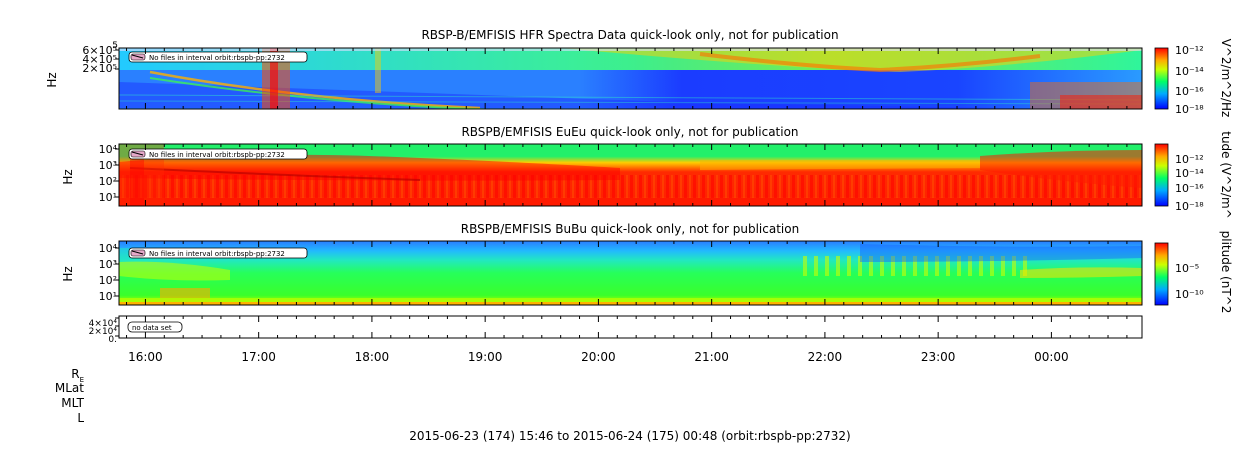  I want to click on x-tick-label: 22:00, so click(825, 357).